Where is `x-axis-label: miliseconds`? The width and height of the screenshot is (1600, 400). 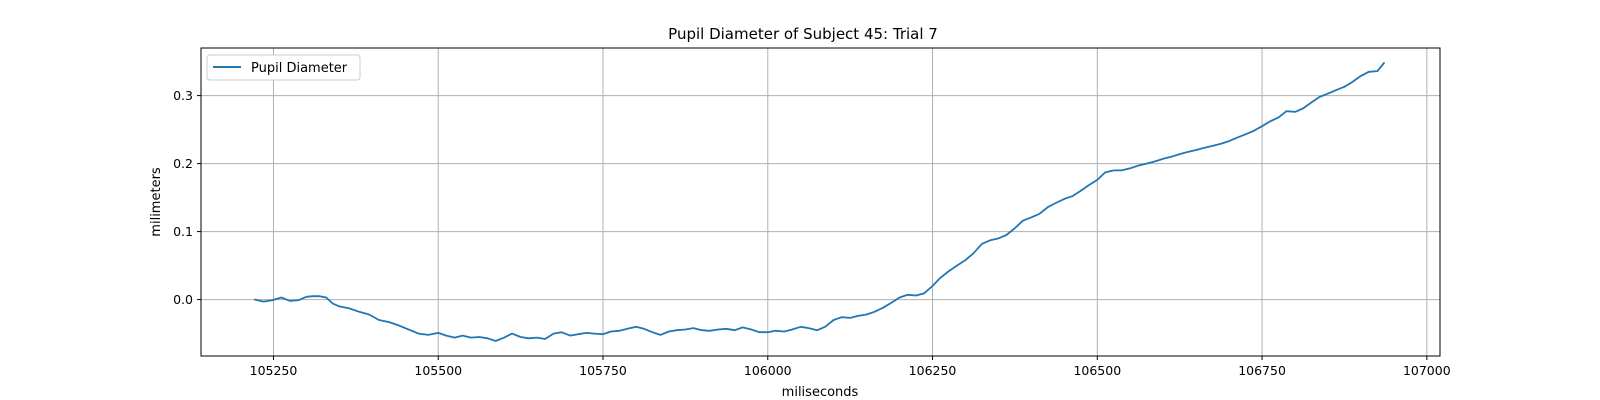 x-axis-label: miliseconds is located at coordinates (820, 392).